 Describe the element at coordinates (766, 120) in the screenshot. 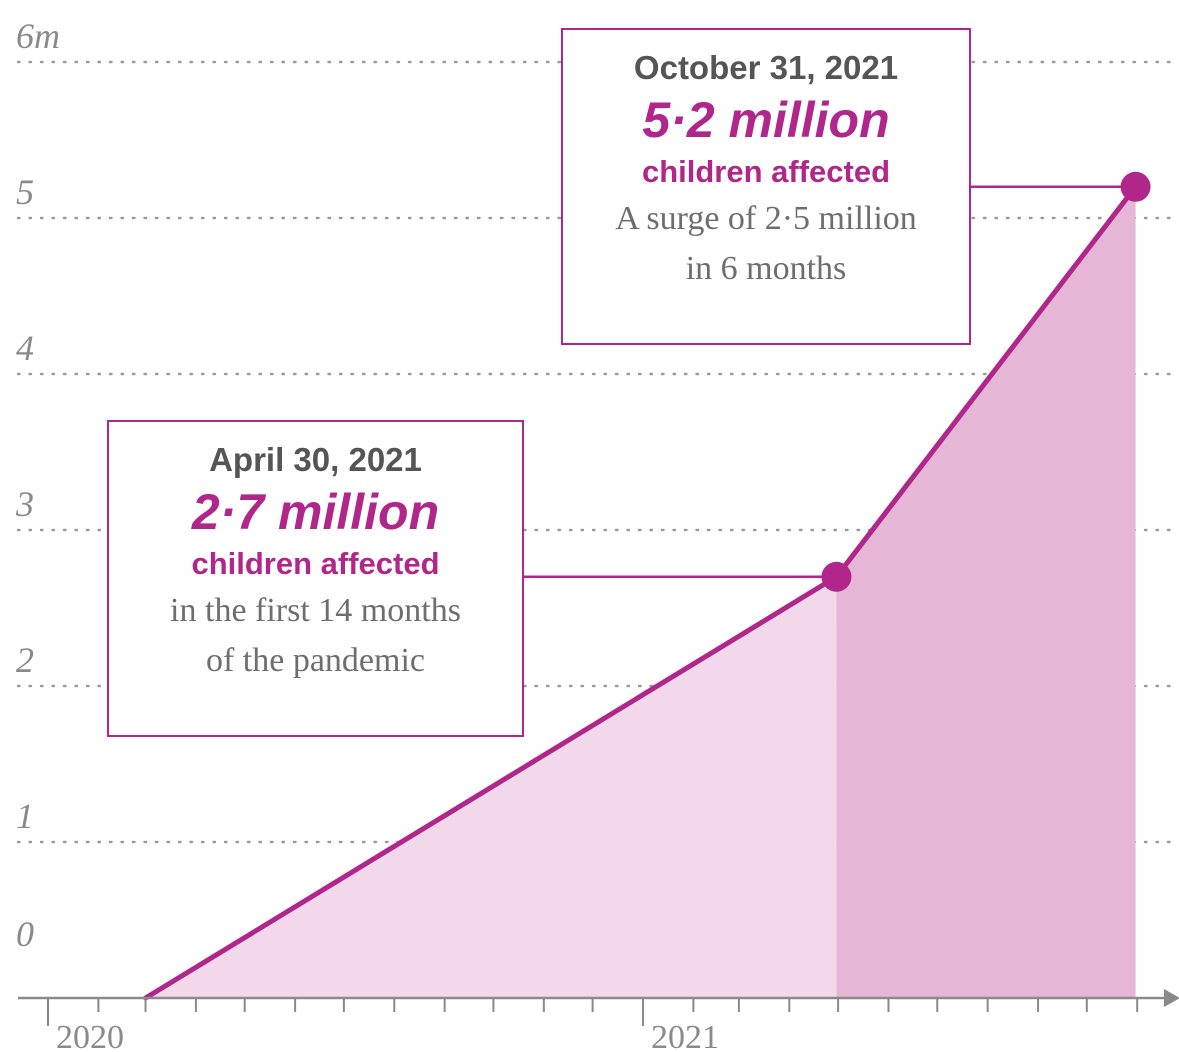

I see `callout-value: 5·2 million` at that location.